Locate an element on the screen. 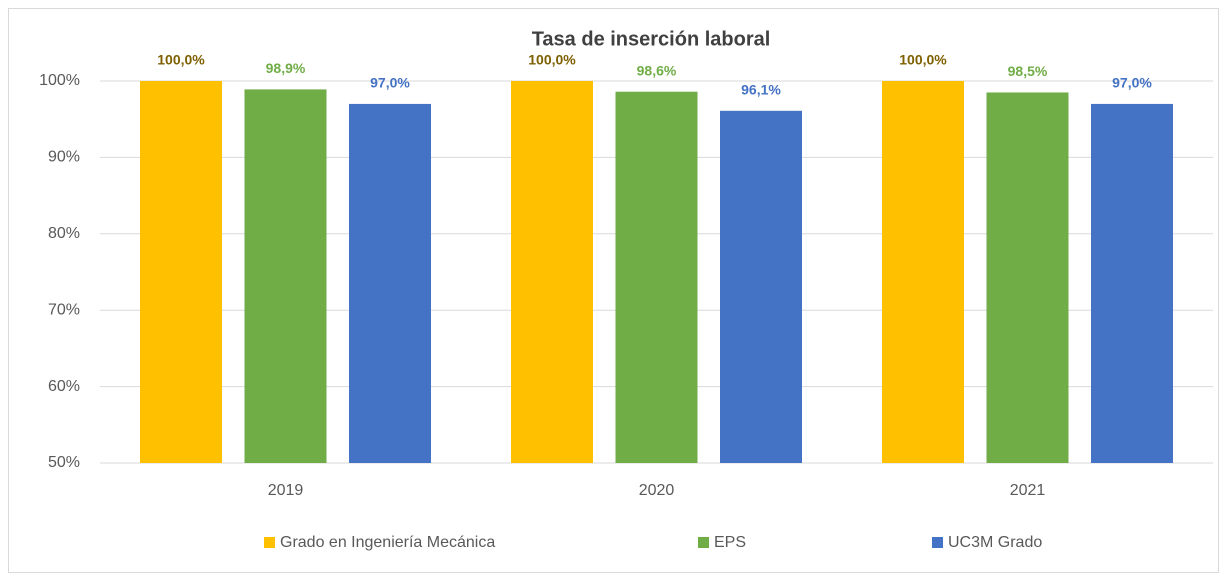 Image resolution: width=1227 pixels, height=581 pixels. x-tick-label: 2020 is located at coordinates (657, 490).